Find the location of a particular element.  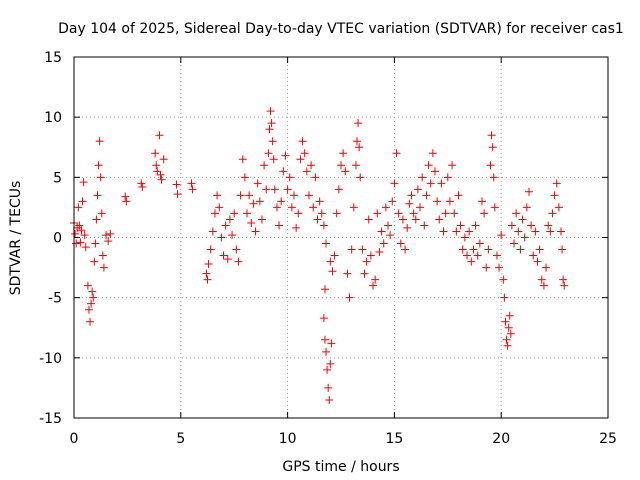

x-tick-label: 10 is located at coordinates (288, 439).